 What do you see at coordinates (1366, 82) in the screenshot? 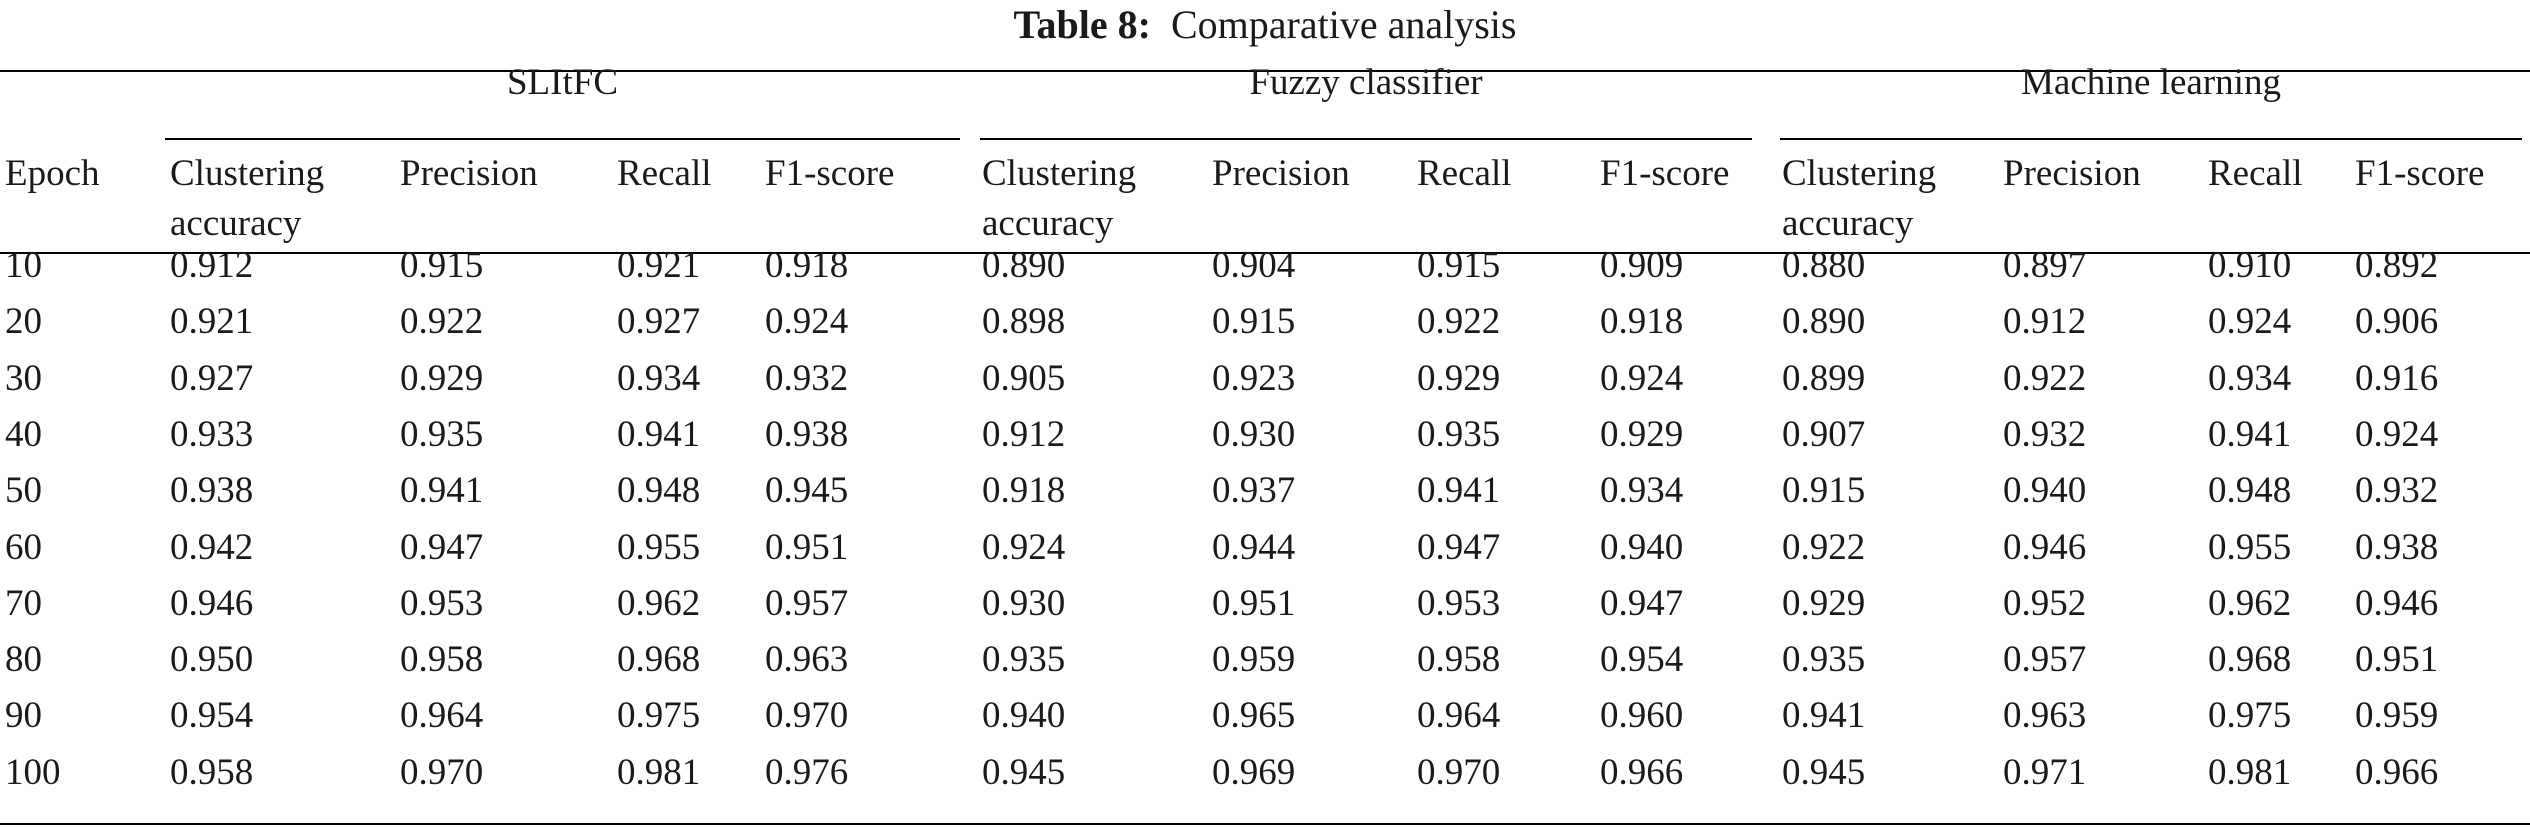
I see `group-header-2: Fuzzy classifier` at bounding box center [1366, 82].